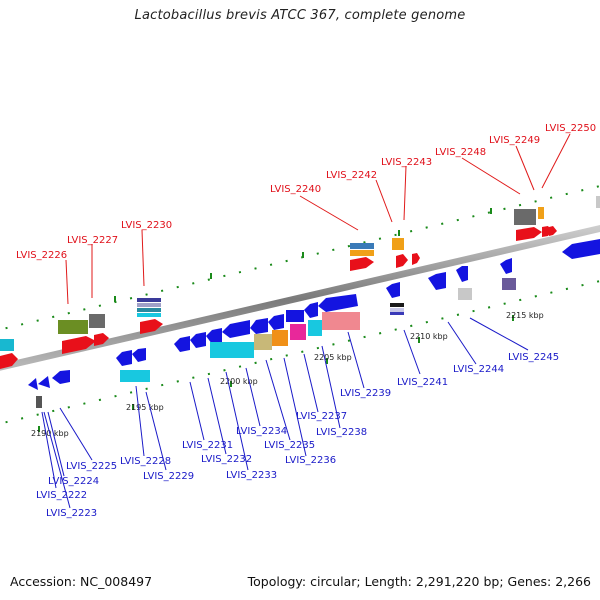 The image size is (600, 600). What do you see at coordinates (460, 152) in the screenshot?
I see `gene-label: LVIS_2248` at bounding box center [460, 152].